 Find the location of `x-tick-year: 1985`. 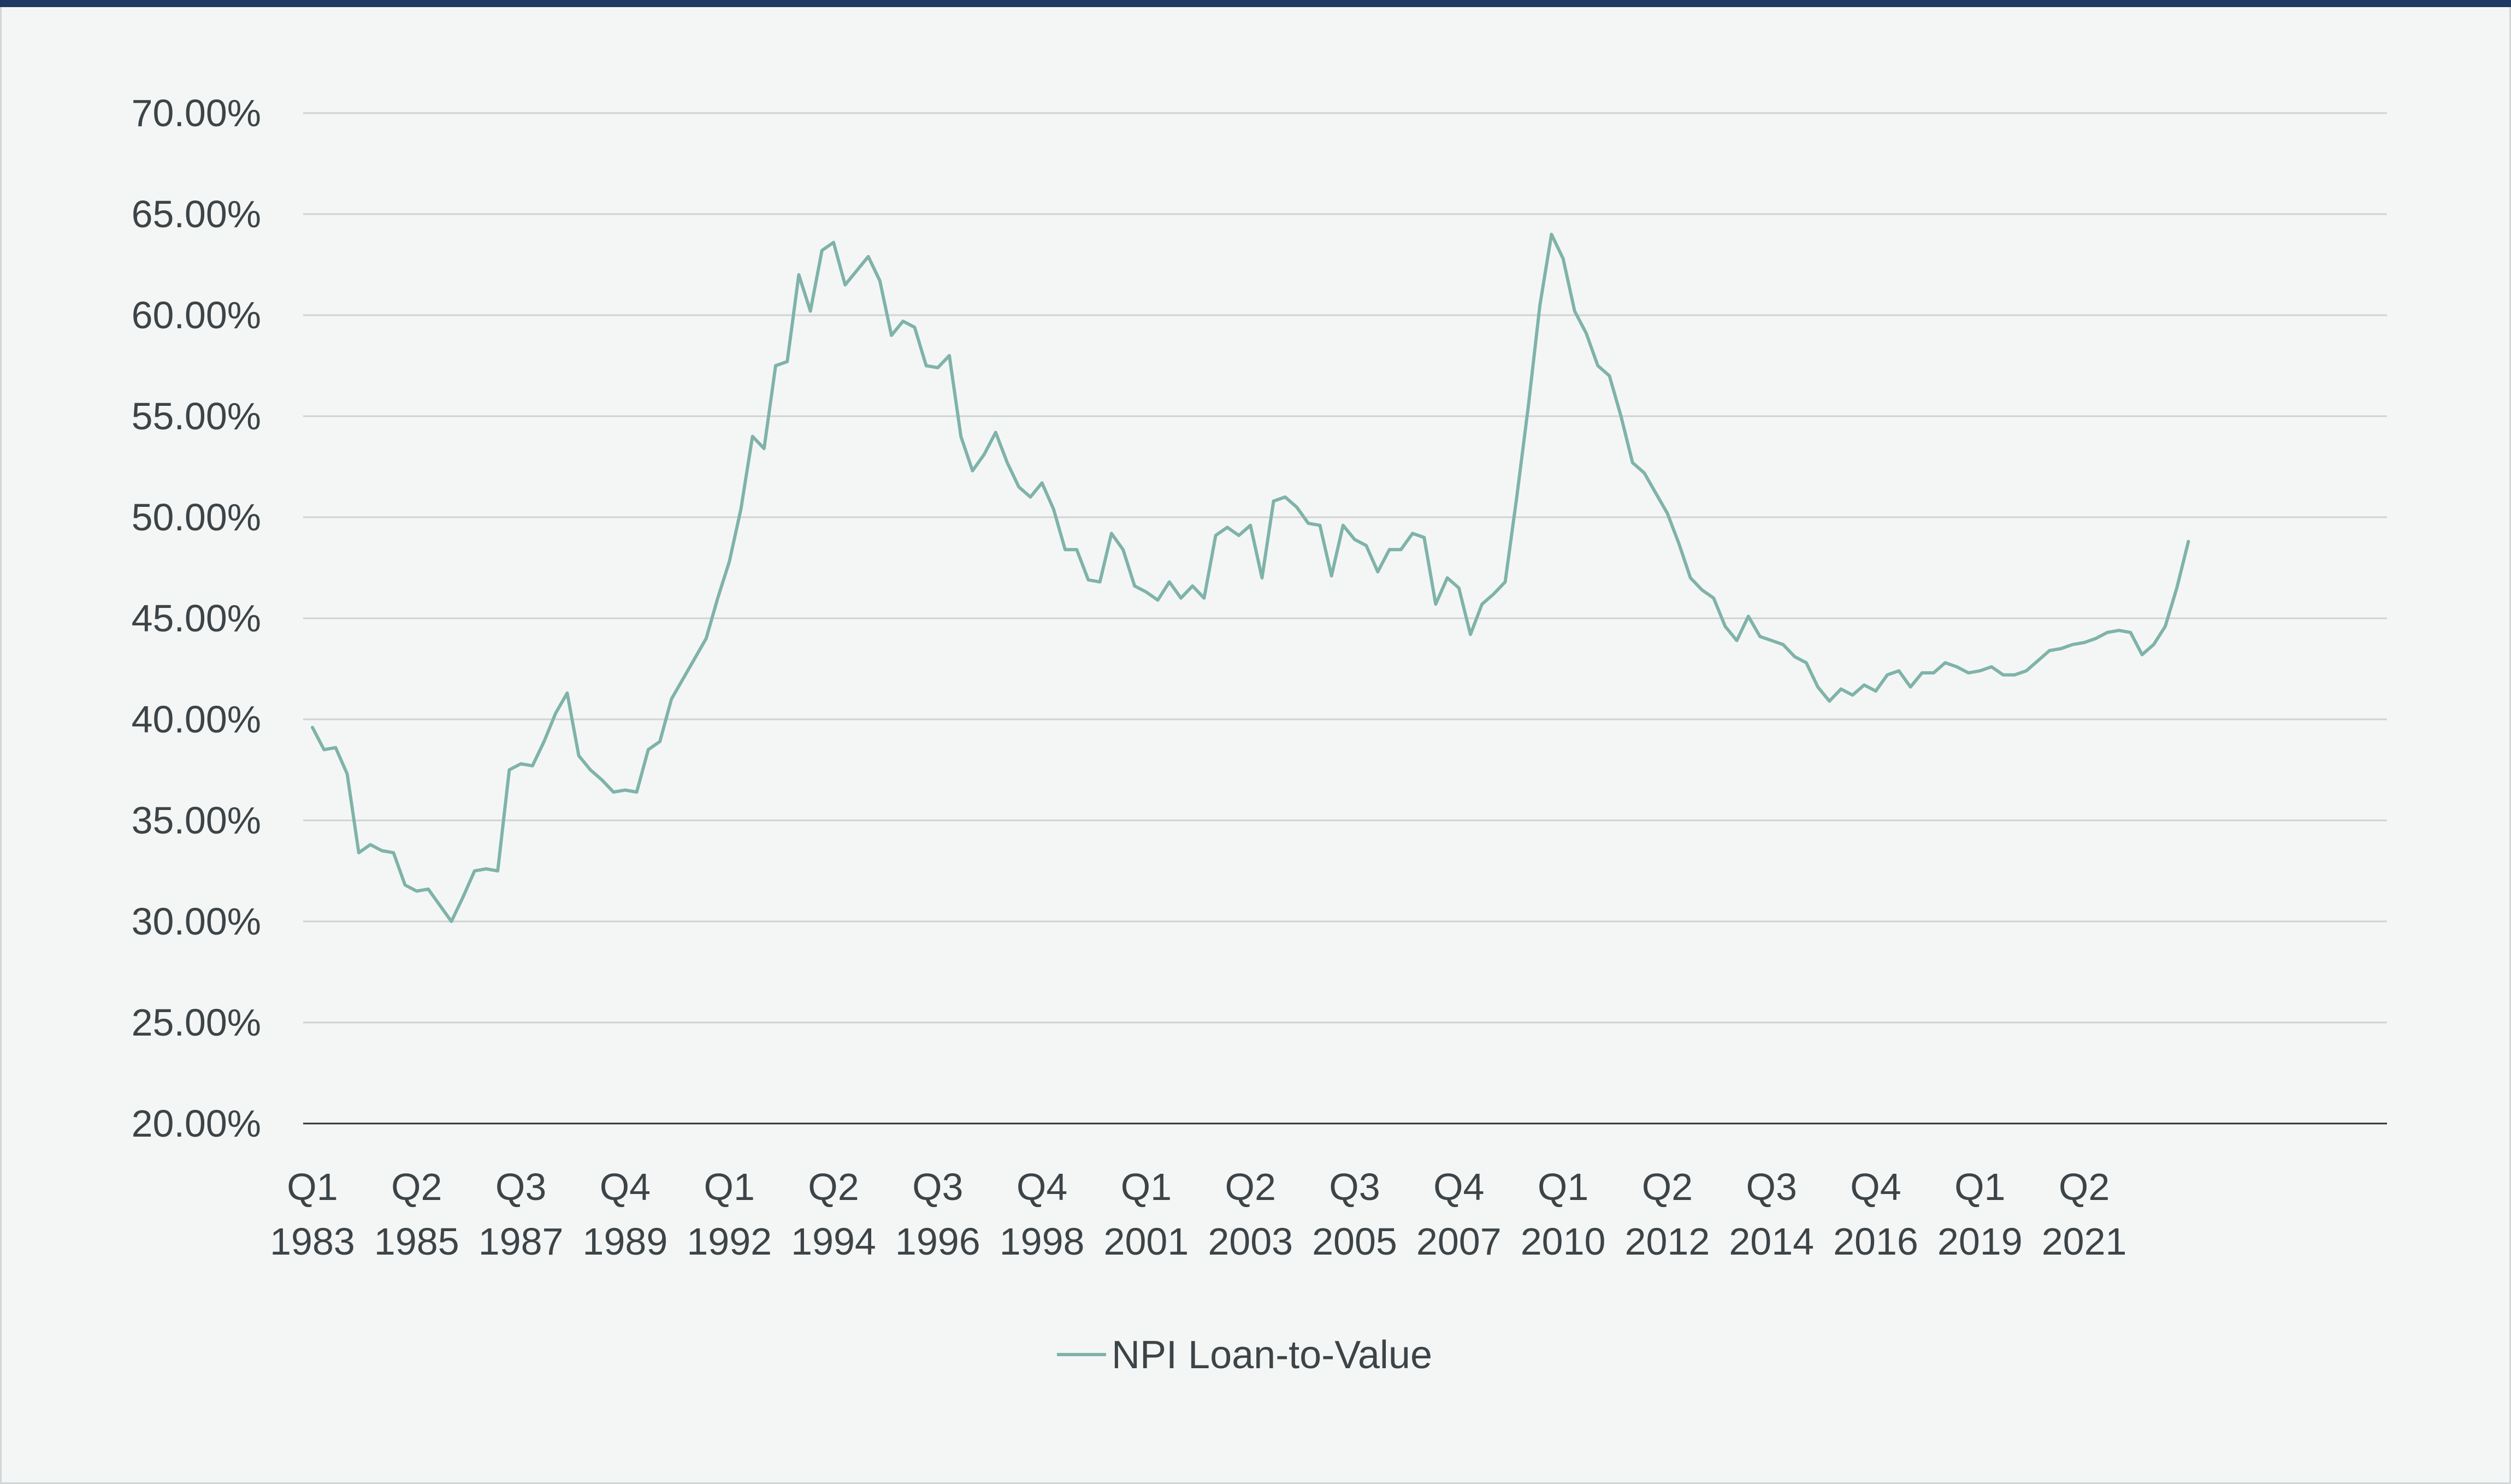

x-tick-year: 1985 is located at coordinates (416, 1241).